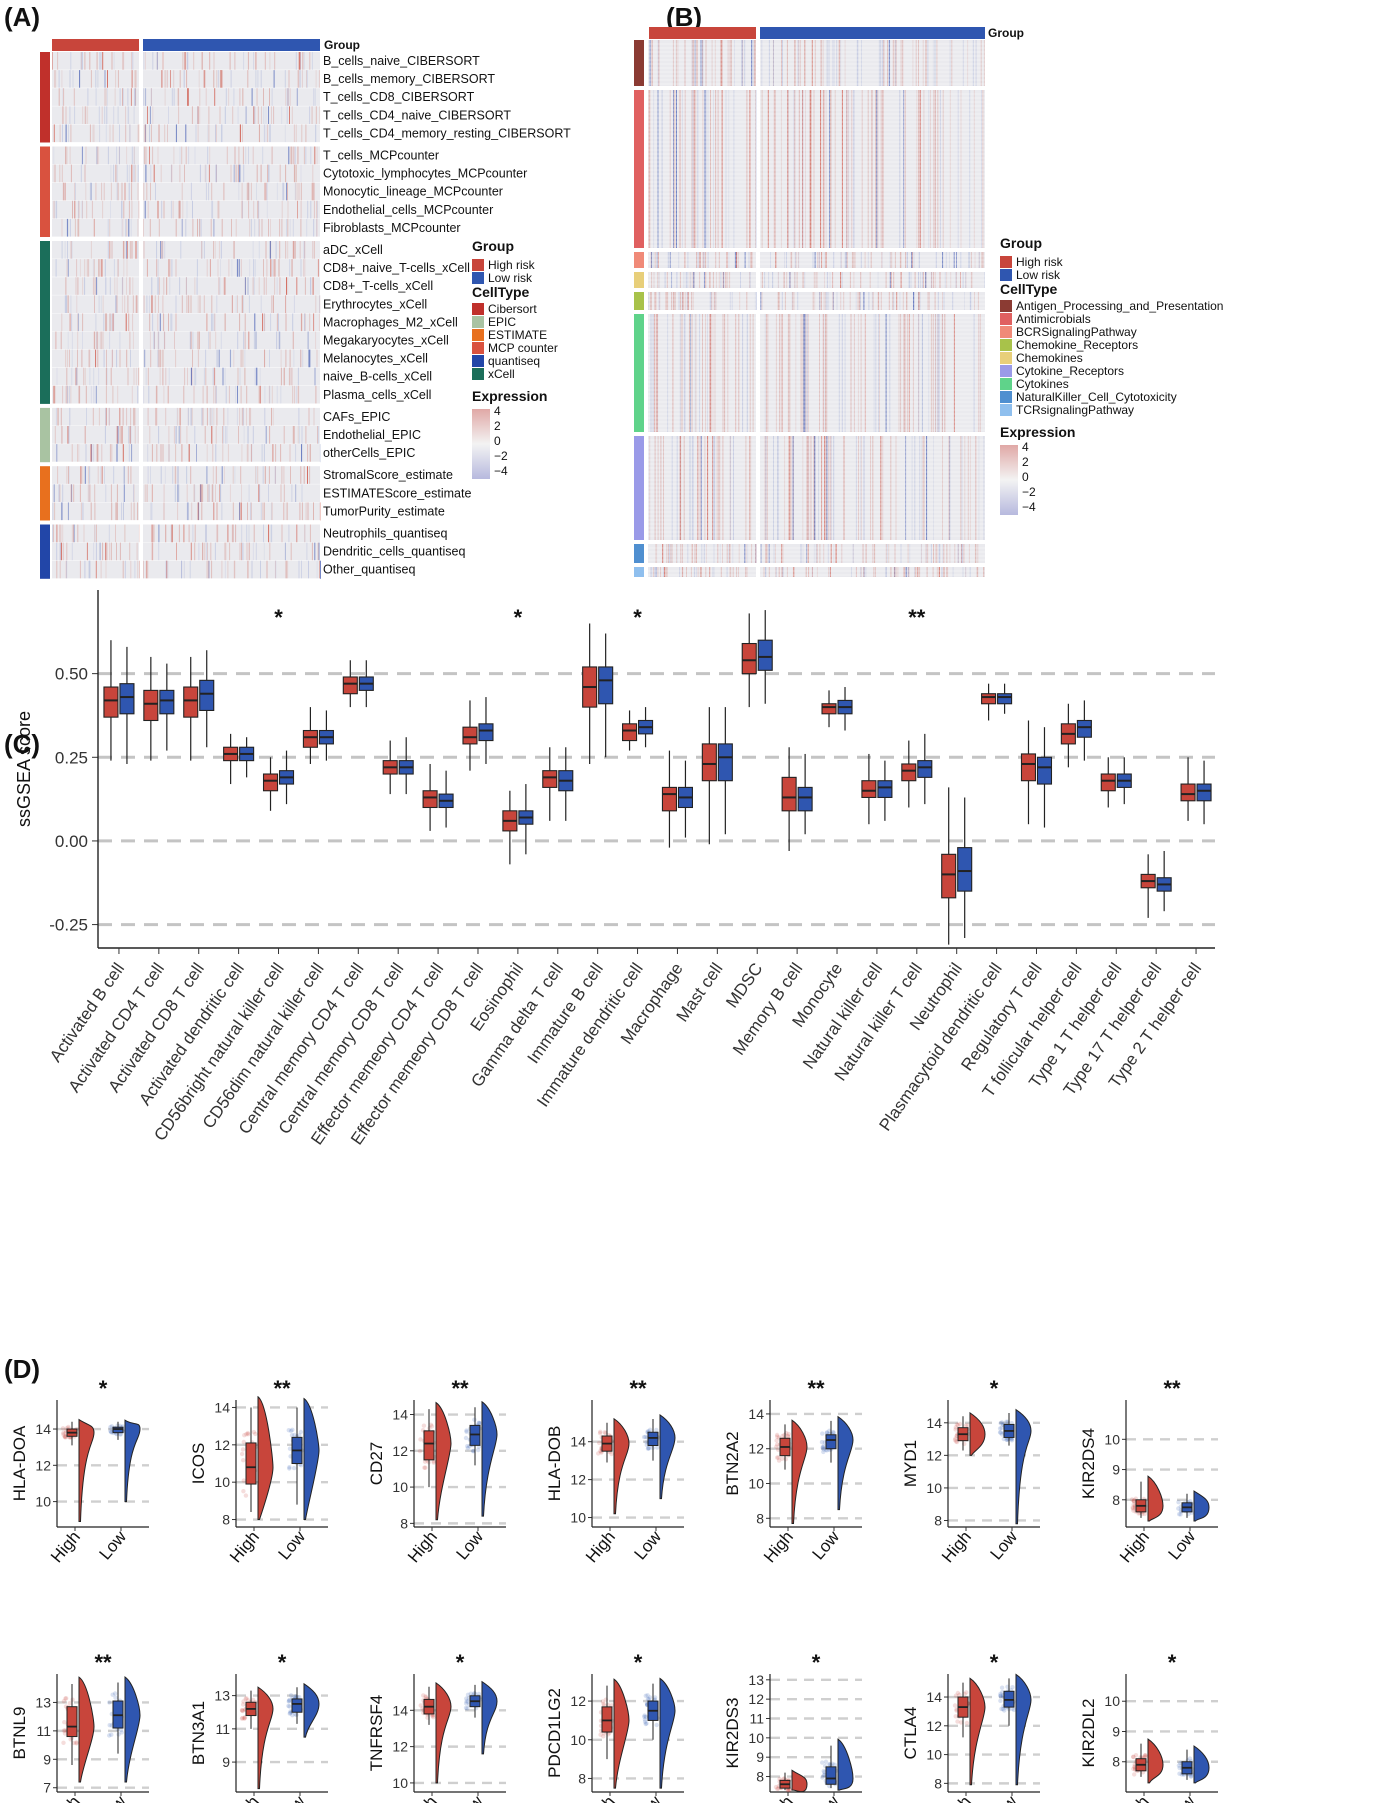 The width and height of the screenshot is (1400, 1803). Describe the element at coordinates (1077, 345) in the screenshot. I see `legend-item-label: Chemokine_Receptors` at that location.